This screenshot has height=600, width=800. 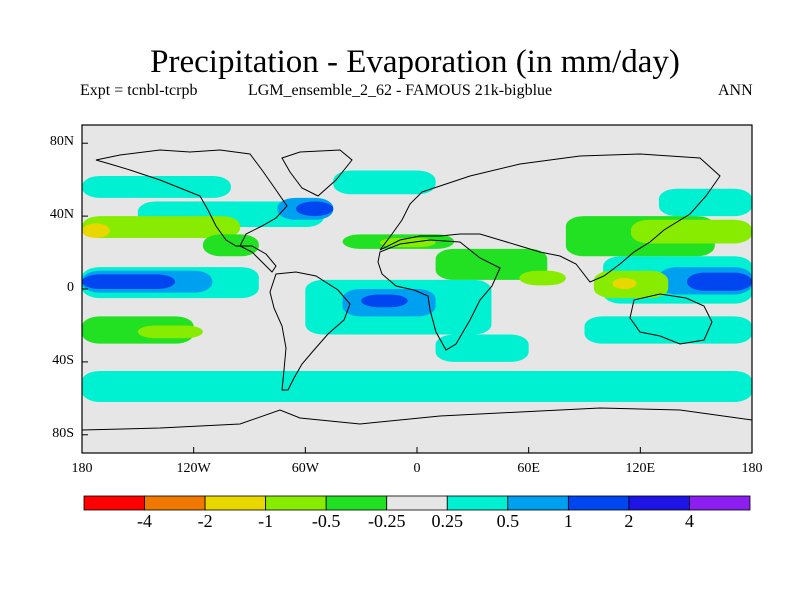 I want to click on coast-africa, so click(x=439, y=295).